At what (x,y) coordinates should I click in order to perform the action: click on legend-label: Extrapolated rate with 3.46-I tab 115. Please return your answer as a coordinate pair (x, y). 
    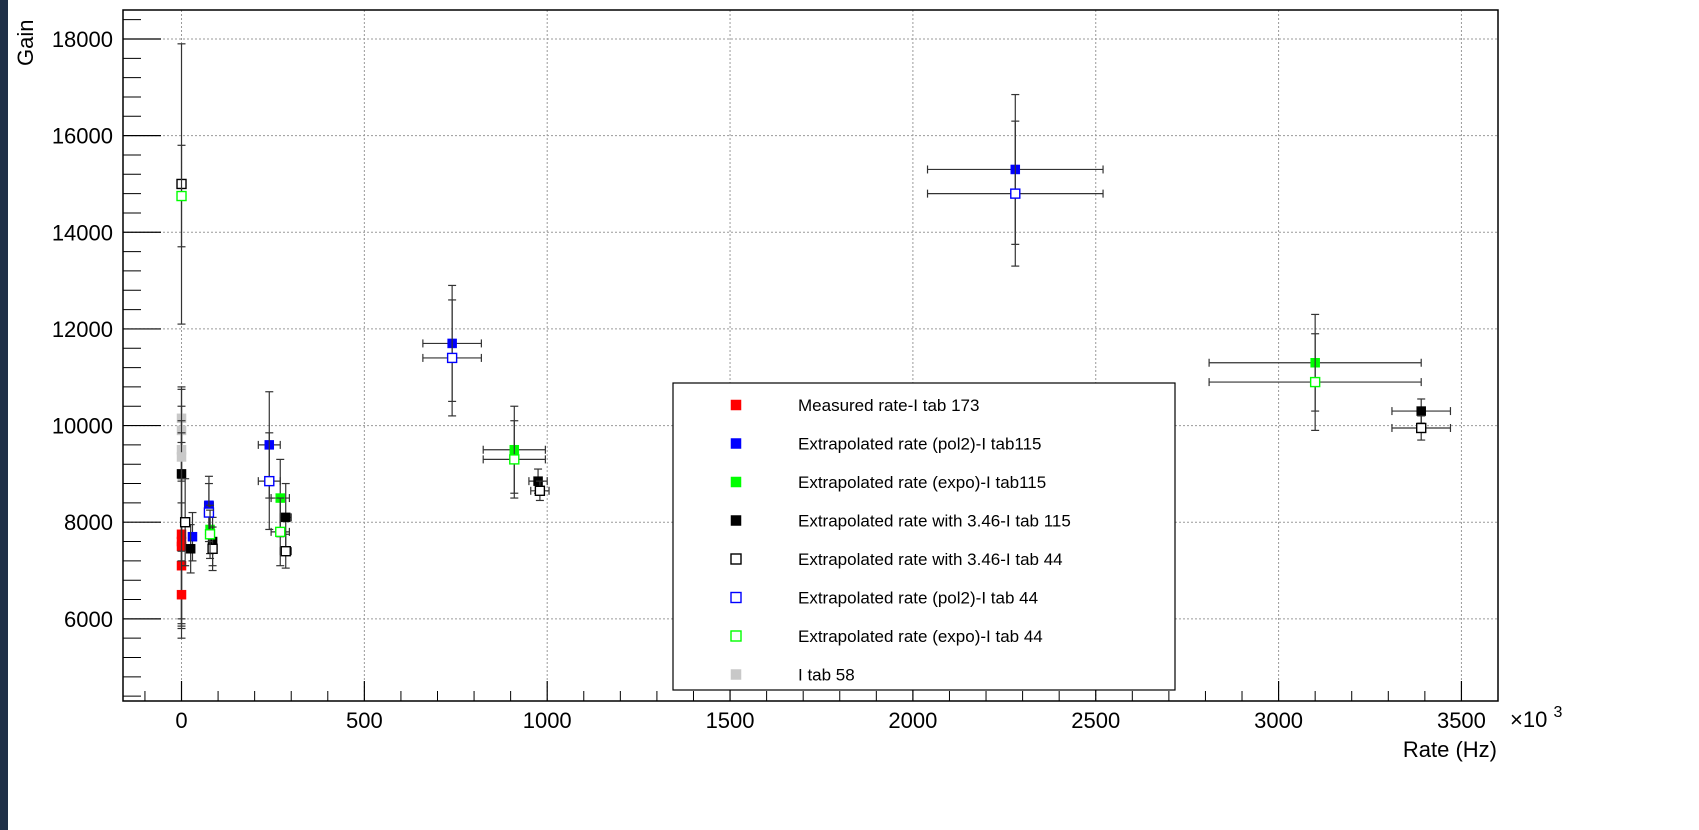
    Looking at the image, I should click on (934, 521).